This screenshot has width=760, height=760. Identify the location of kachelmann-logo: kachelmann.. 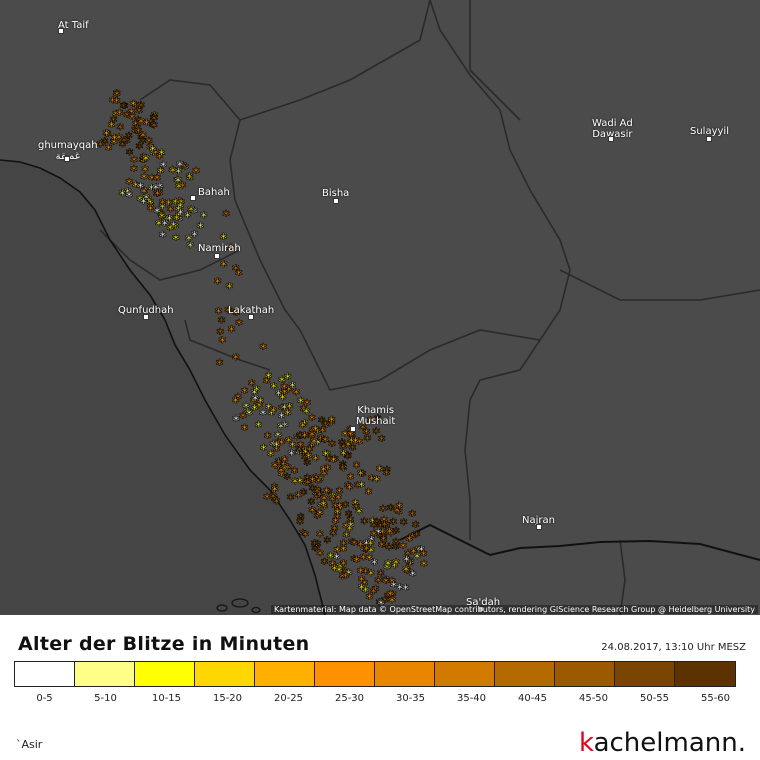
(662, 743).